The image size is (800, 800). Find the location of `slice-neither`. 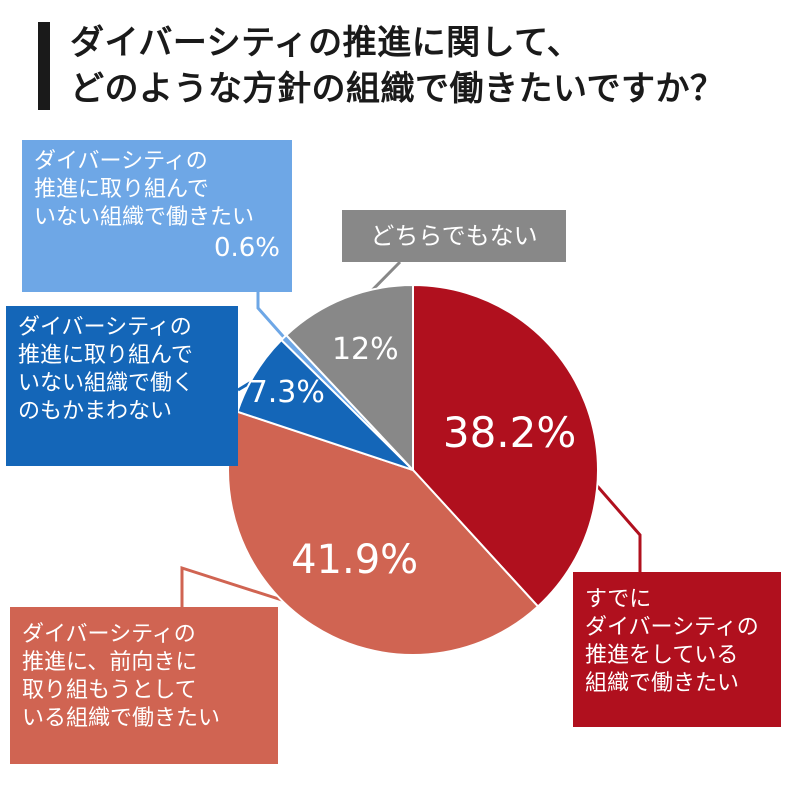

slice-neither is located at coordinates (349, 378).